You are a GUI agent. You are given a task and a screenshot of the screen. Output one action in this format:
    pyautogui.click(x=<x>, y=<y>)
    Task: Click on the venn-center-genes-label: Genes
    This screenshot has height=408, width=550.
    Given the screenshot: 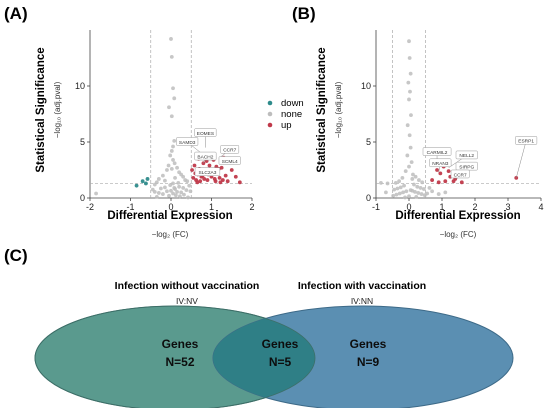 What is the action you would take?
    pyautogui.click(x=280, y=344)
    